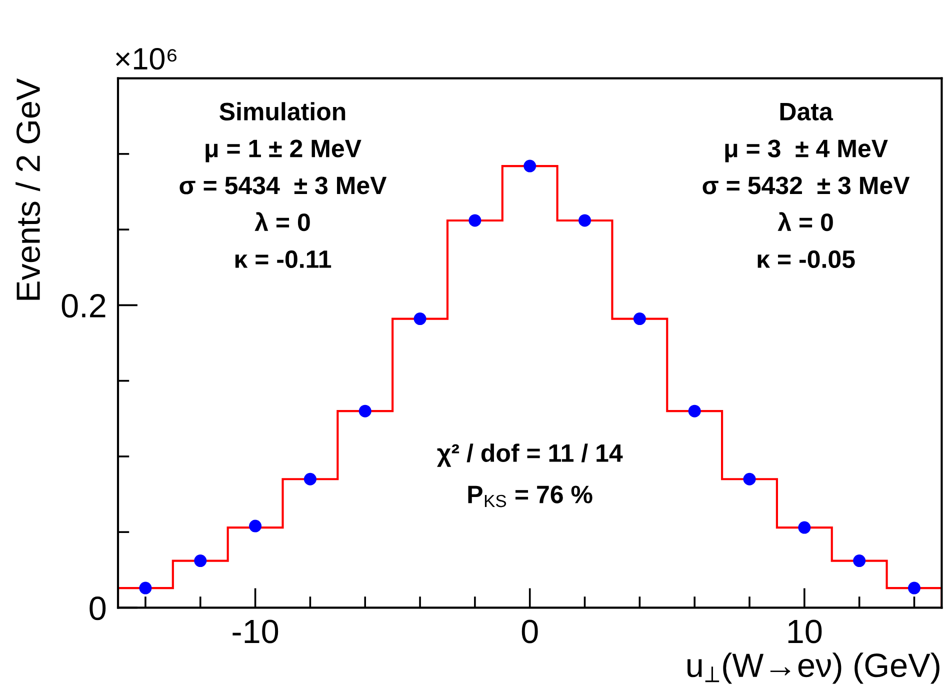 The width and height of the screenshot is (949, 691). What do you see at coordinates (255, 632) in the screenshot?
I see `x-tick-label: -10` at bounding box center [255, 632].